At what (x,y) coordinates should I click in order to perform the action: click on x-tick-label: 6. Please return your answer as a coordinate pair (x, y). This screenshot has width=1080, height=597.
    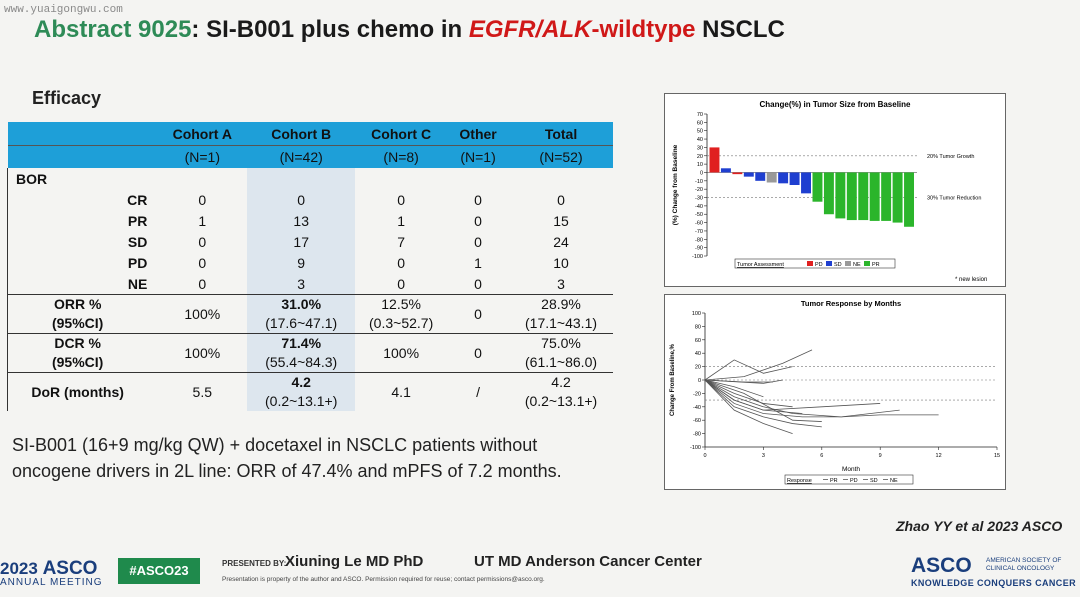
    Looking at the image, I should click on (821, 456).